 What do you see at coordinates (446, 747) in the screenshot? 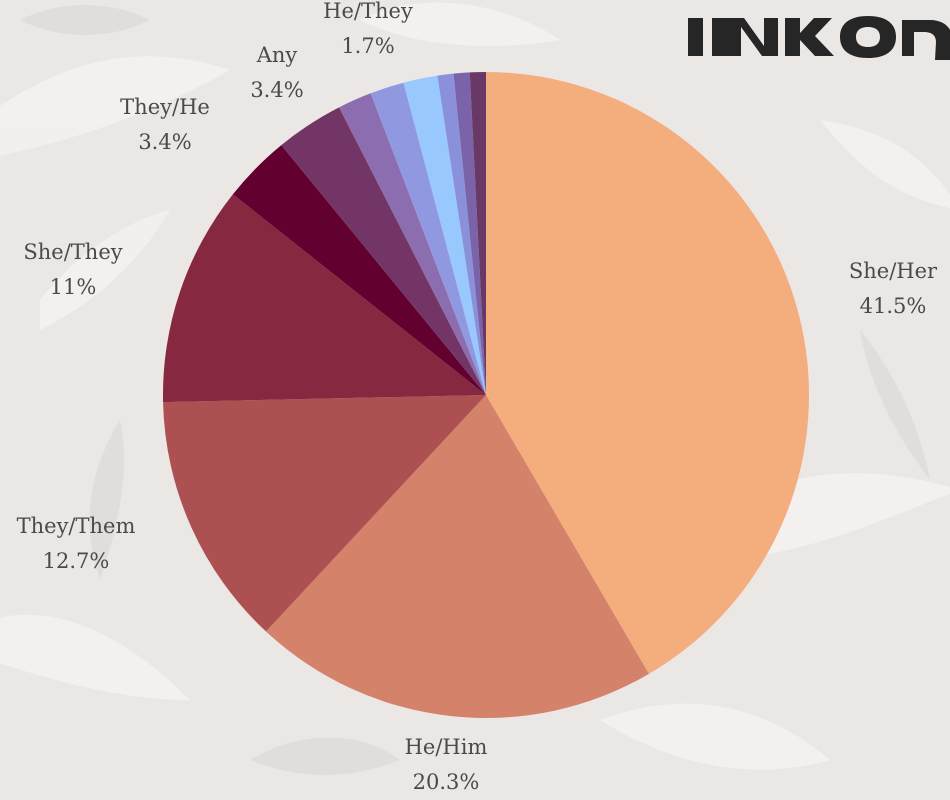
I see `slice-category-label: He/Him` at bounding box center [446, 747].